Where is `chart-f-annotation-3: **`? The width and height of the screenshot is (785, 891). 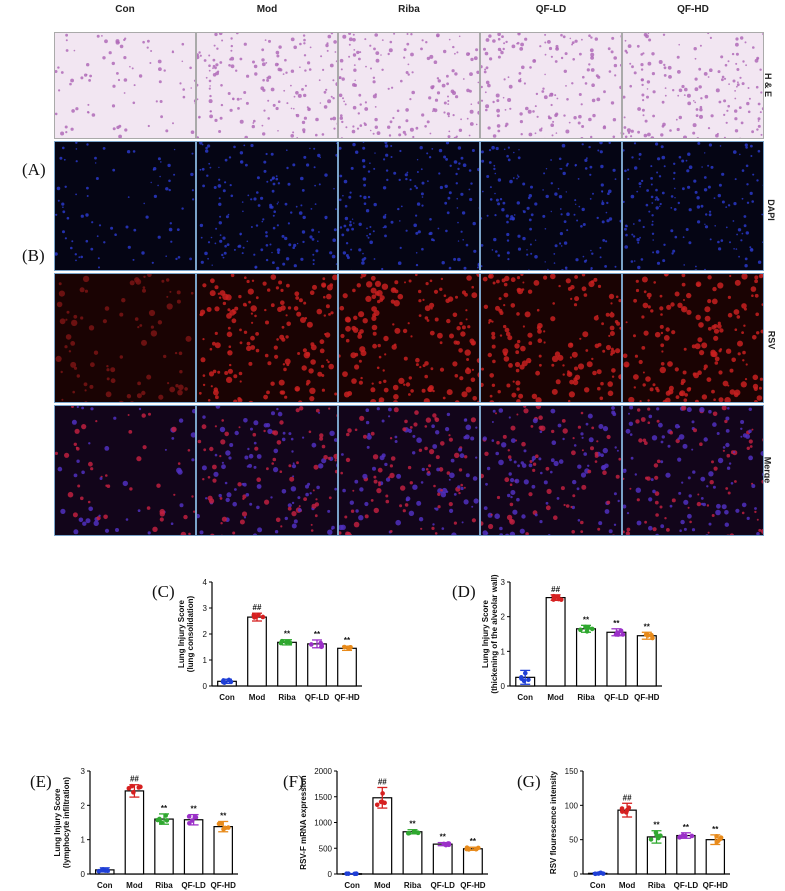 chart-f-annotation-3: ** is located at coordinates (443, 837).